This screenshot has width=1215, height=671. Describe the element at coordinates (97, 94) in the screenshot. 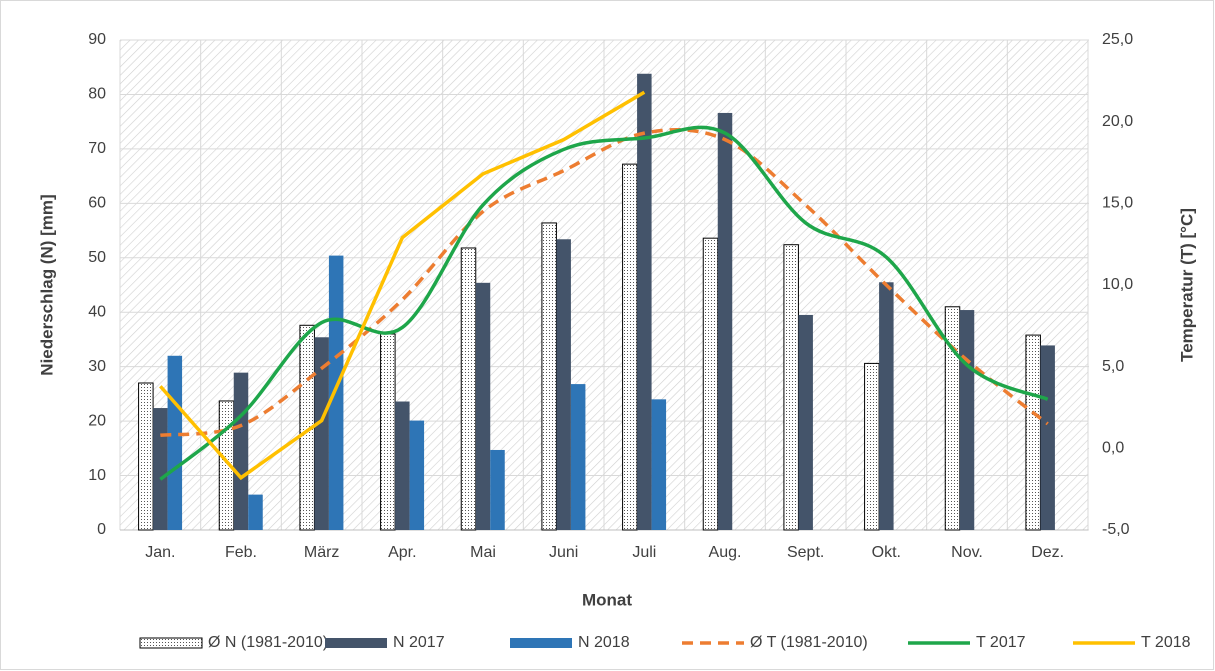

I see `y-tick-label: 80` at that location.